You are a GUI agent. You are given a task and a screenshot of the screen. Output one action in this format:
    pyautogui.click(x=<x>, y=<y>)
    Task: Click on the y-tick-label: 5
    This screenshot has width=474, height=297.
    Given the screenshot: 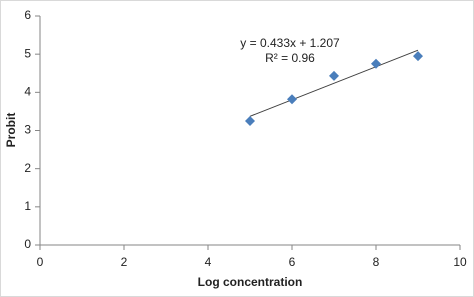 What is the action you would take?
    pyautogui.click(x=27, y=53)
    